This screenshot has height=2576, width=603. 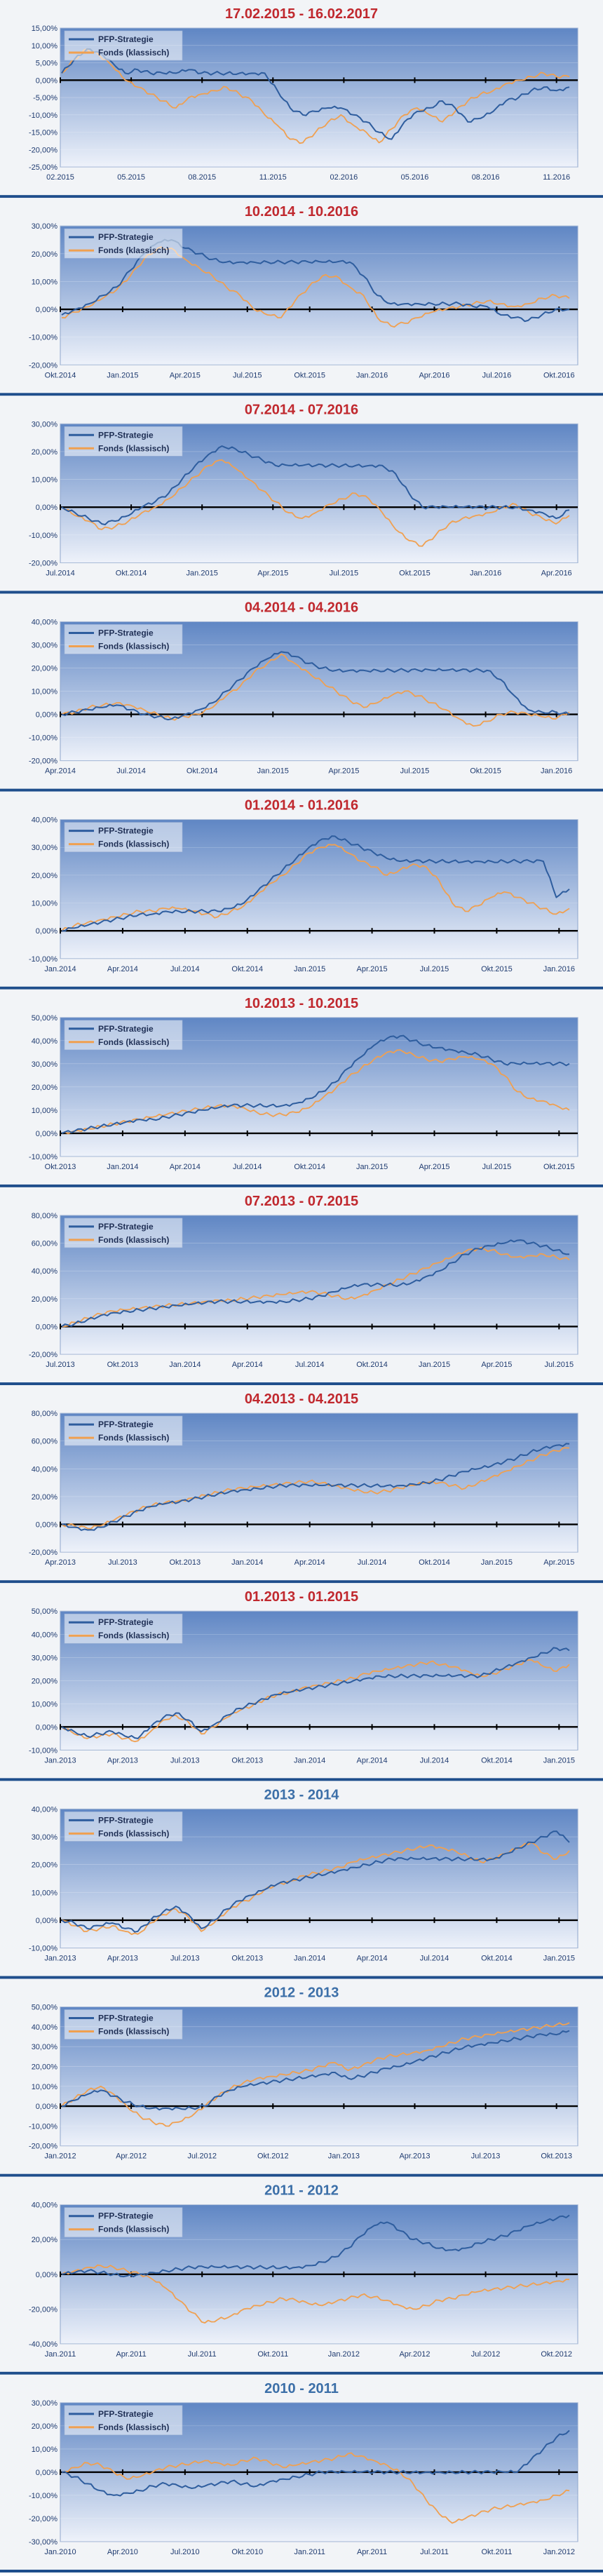 What do you see at coordinates (414, 2354) in the screenshot?
I see `x-tick-label: Apr.2012` at bounding box center [414, 2354].